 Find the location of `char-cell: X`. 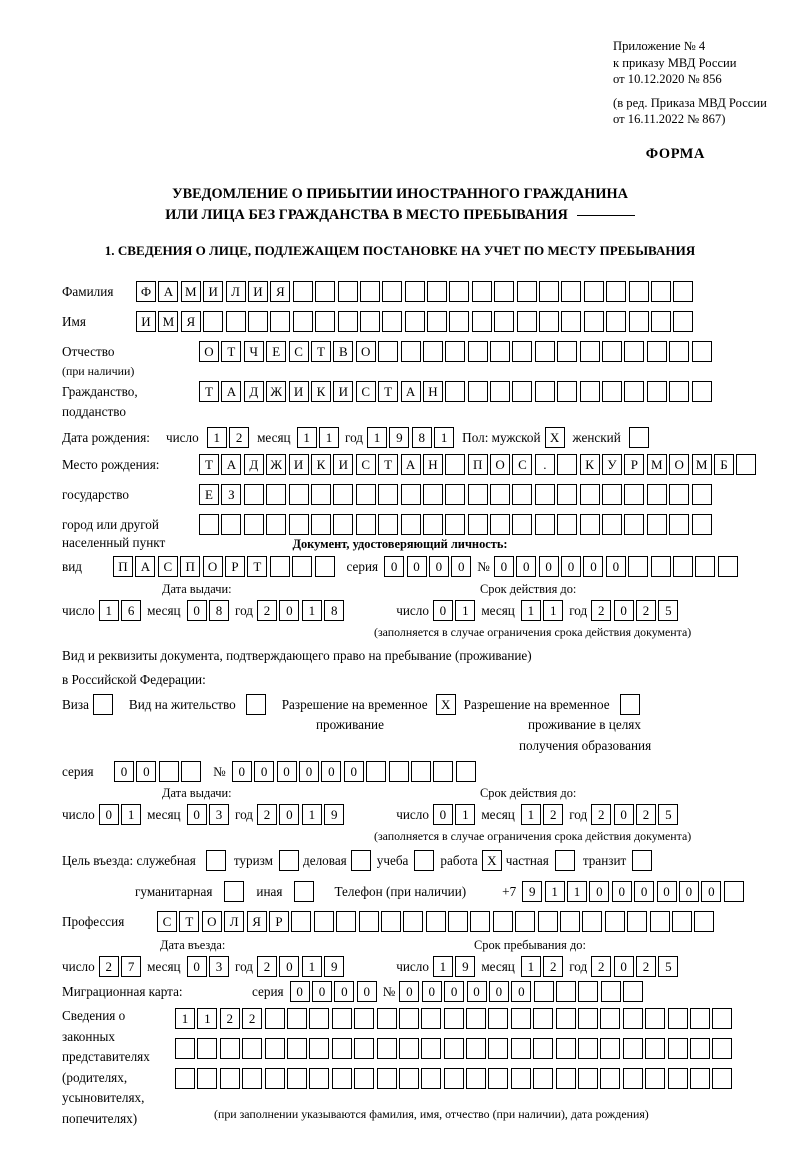

char-cell: X is located at coordinates (491, 860).